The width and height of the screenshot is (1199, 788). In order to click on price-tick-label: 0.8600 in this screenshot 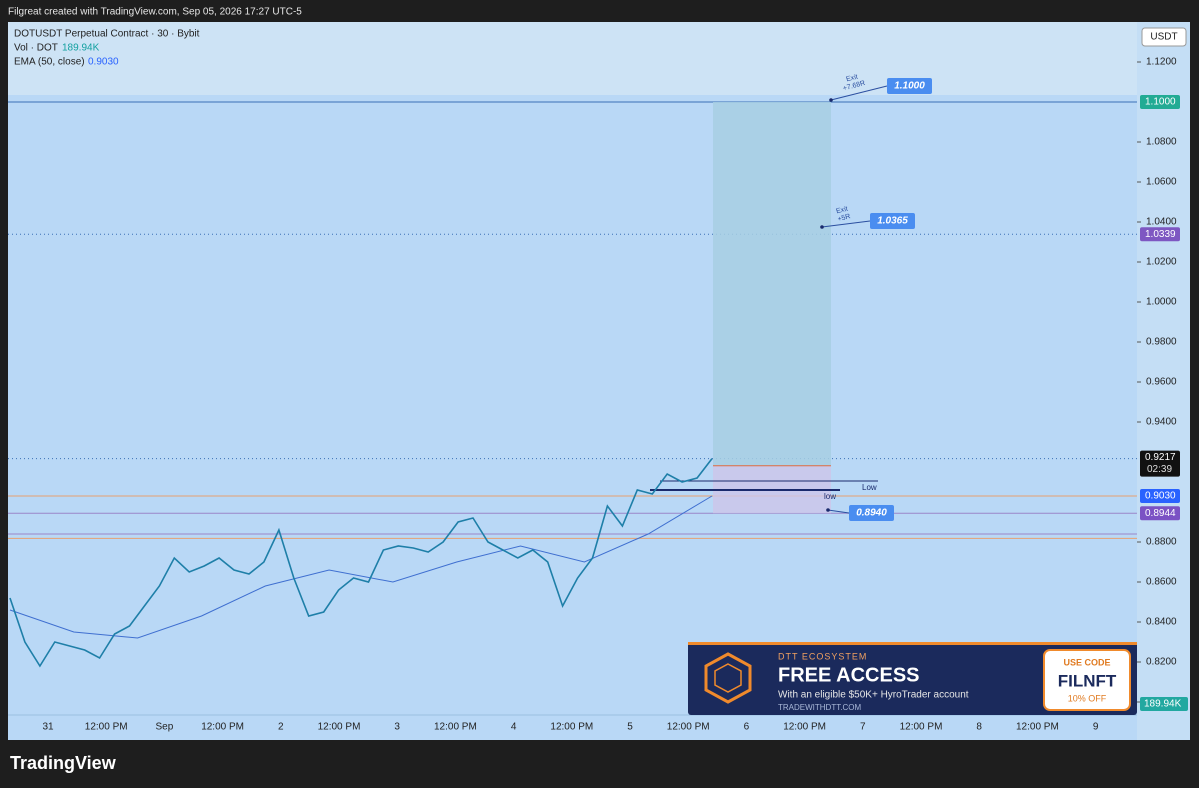, I will do `click(1161, 582)`.